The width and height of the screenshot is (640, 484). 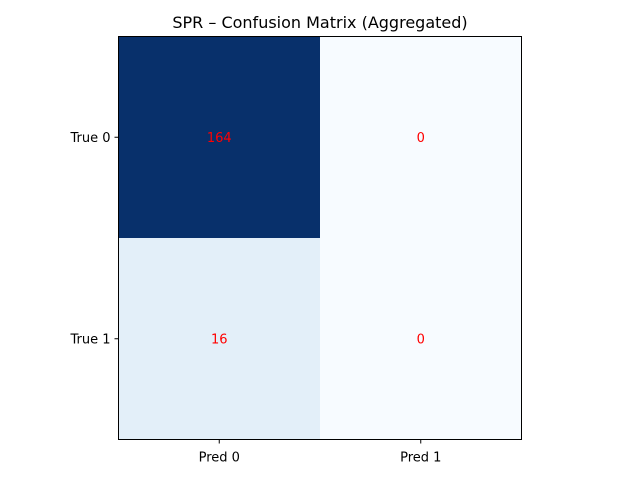 I want to click on x-axis-ticks: Pred 0 Pred 1, so click(x=320, y=452).